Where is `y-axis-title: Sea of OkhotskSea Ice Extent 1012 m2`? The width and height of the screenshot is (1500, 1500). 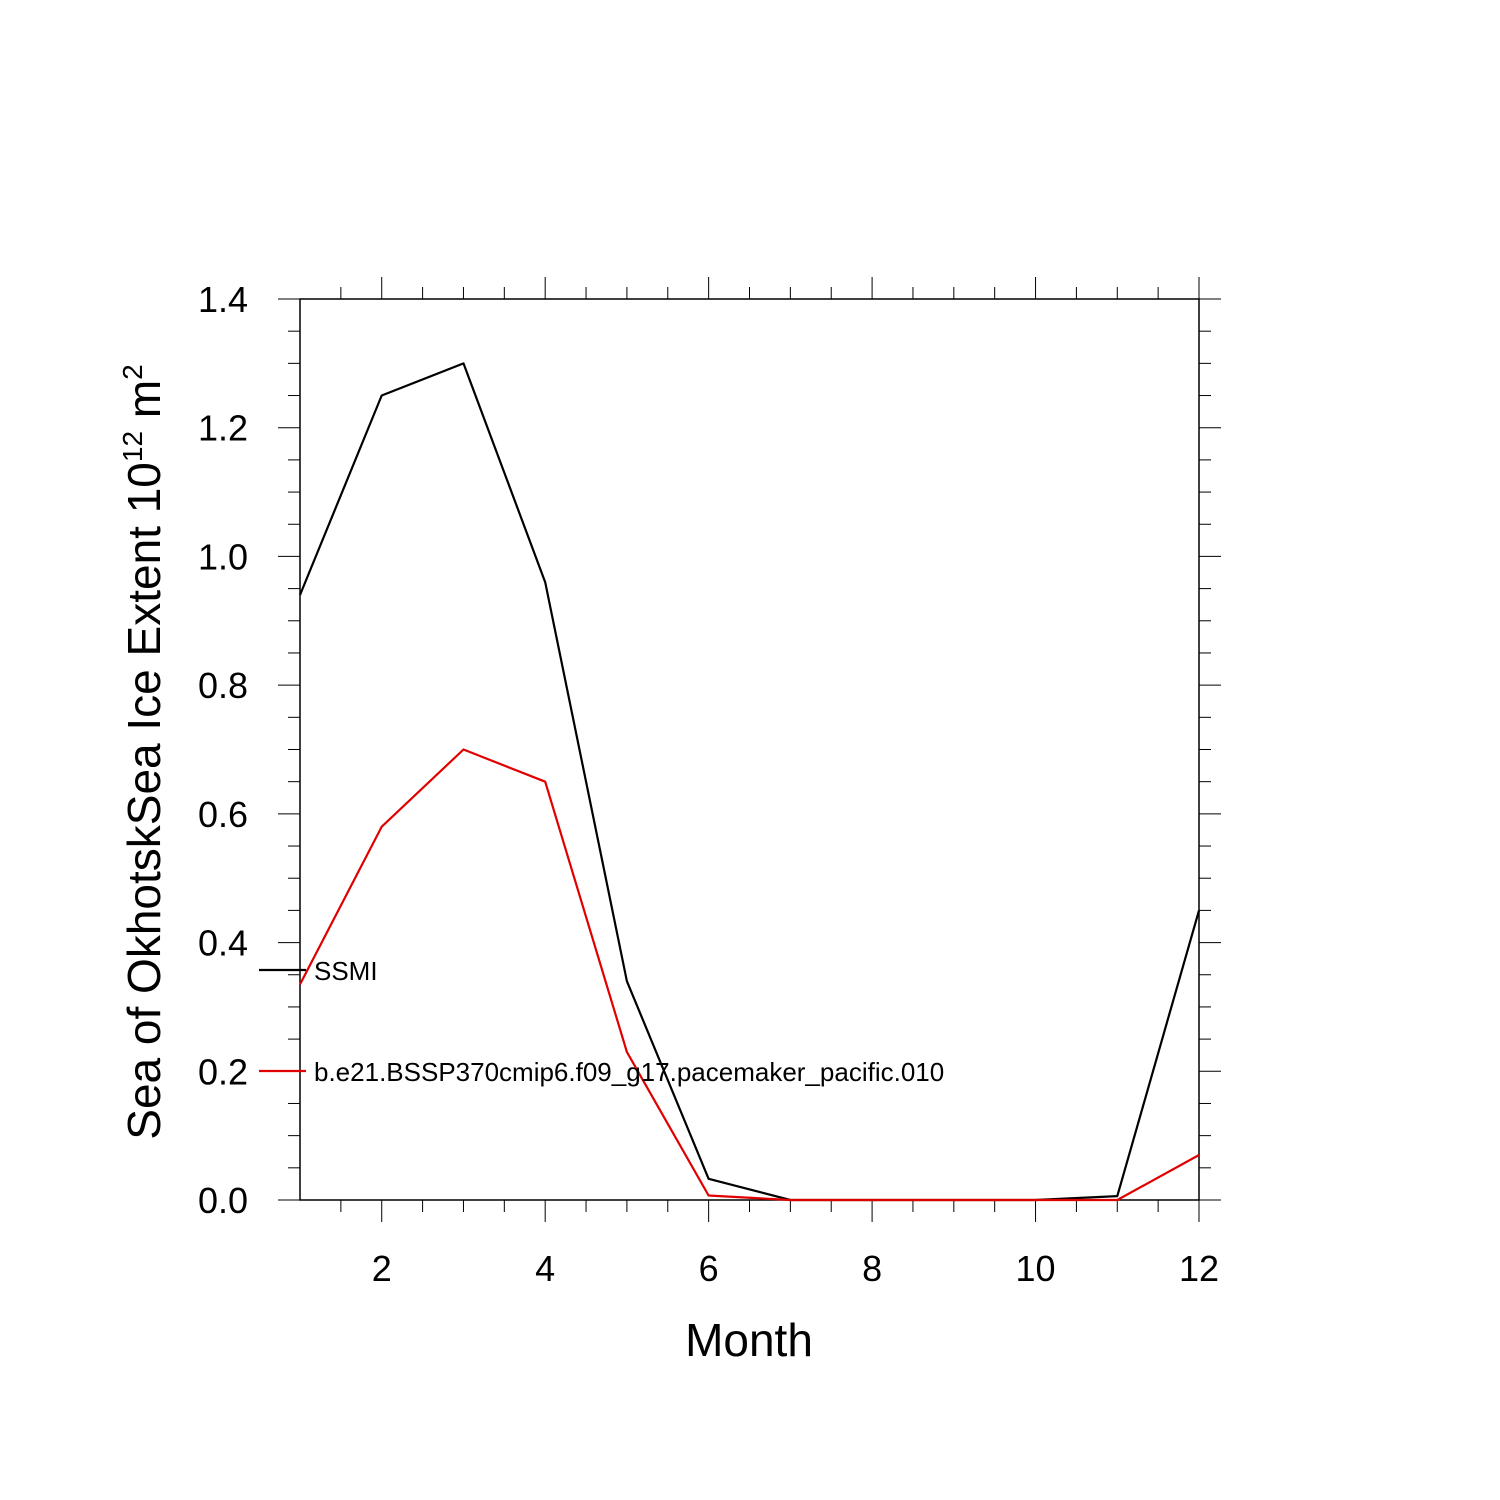
y-axis-title: Sea of OkhotskSea Ice Extent 1012 m2 is located at coordinates (143, 751).